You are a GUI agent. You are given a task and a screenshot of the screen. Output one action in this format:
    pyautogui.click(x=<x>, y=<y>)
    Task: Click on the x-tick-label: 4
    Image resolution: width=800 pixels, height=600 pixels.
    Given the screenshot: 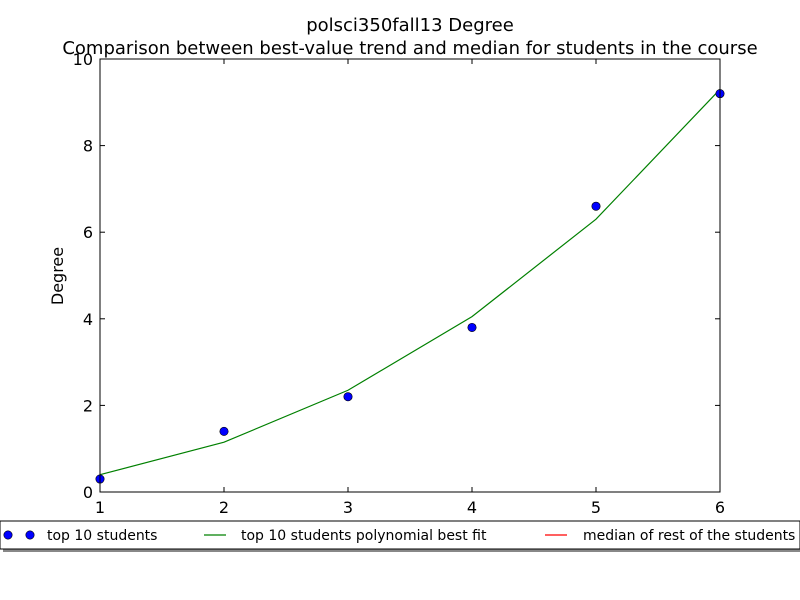 What is the action you would take?
    pyautogui.click(x=472, y=507)
    